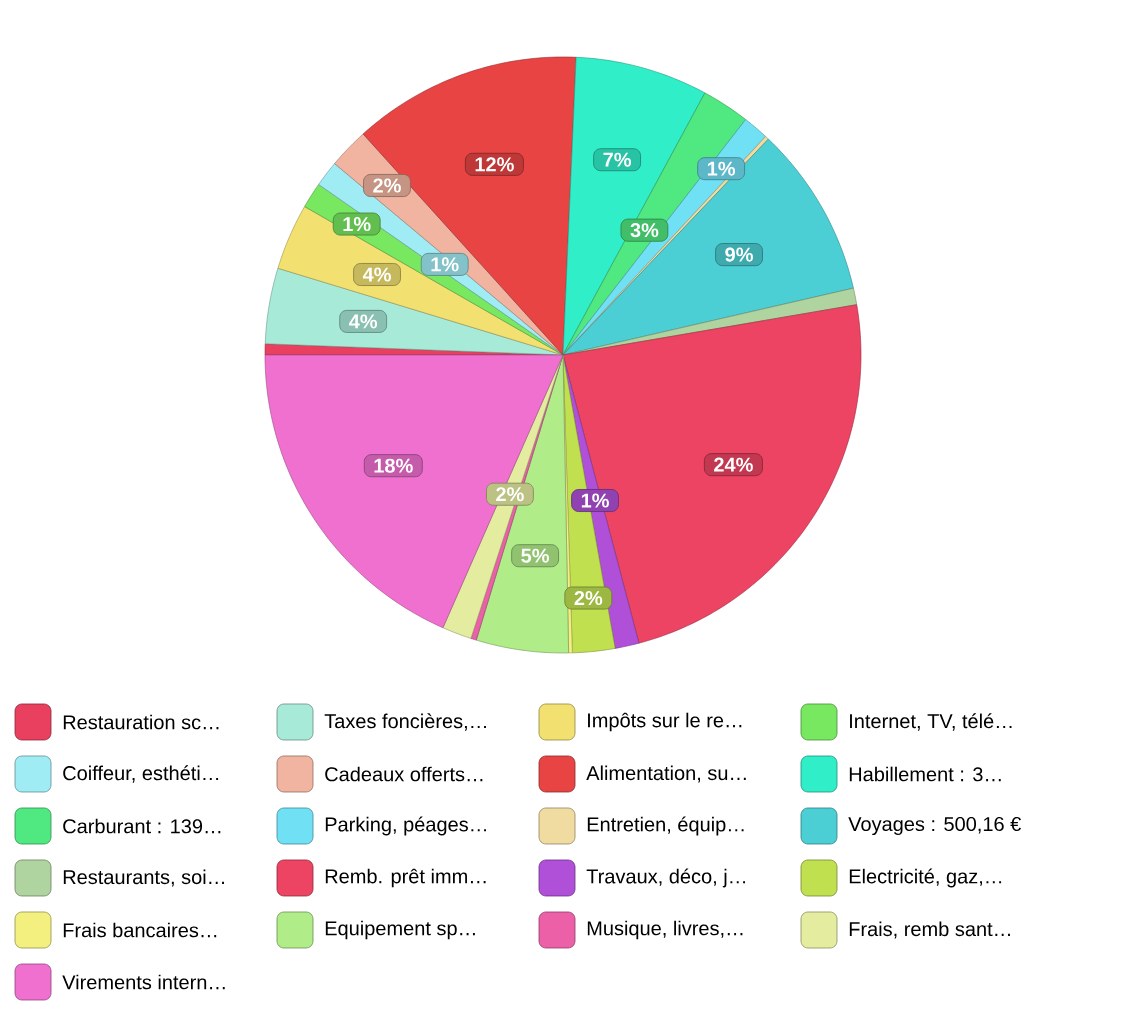  I want to click on data-label: 7%, so click(617, 159).